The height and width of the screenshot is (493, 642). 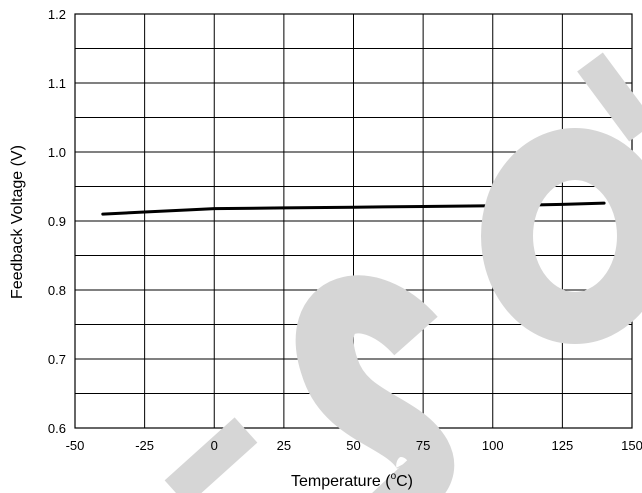 What do you see at coordinates (75, 445) in the screenshot?
I see `x-tick-label: -50` at bounding box center [75, 445].